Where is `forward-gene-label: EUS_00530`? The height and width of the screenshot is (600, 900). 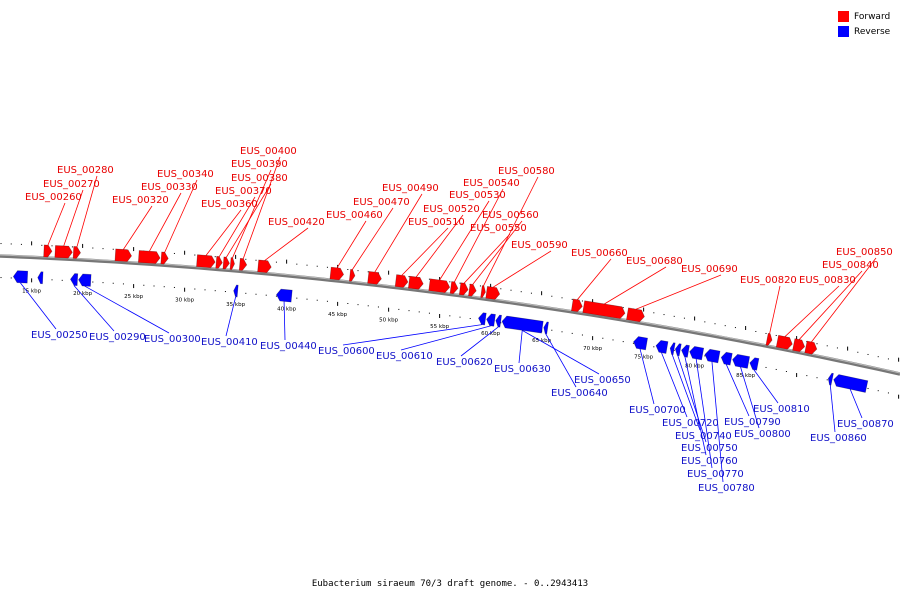 forward-gene-label: EUS_00530 is located at coordinates (477, 195).